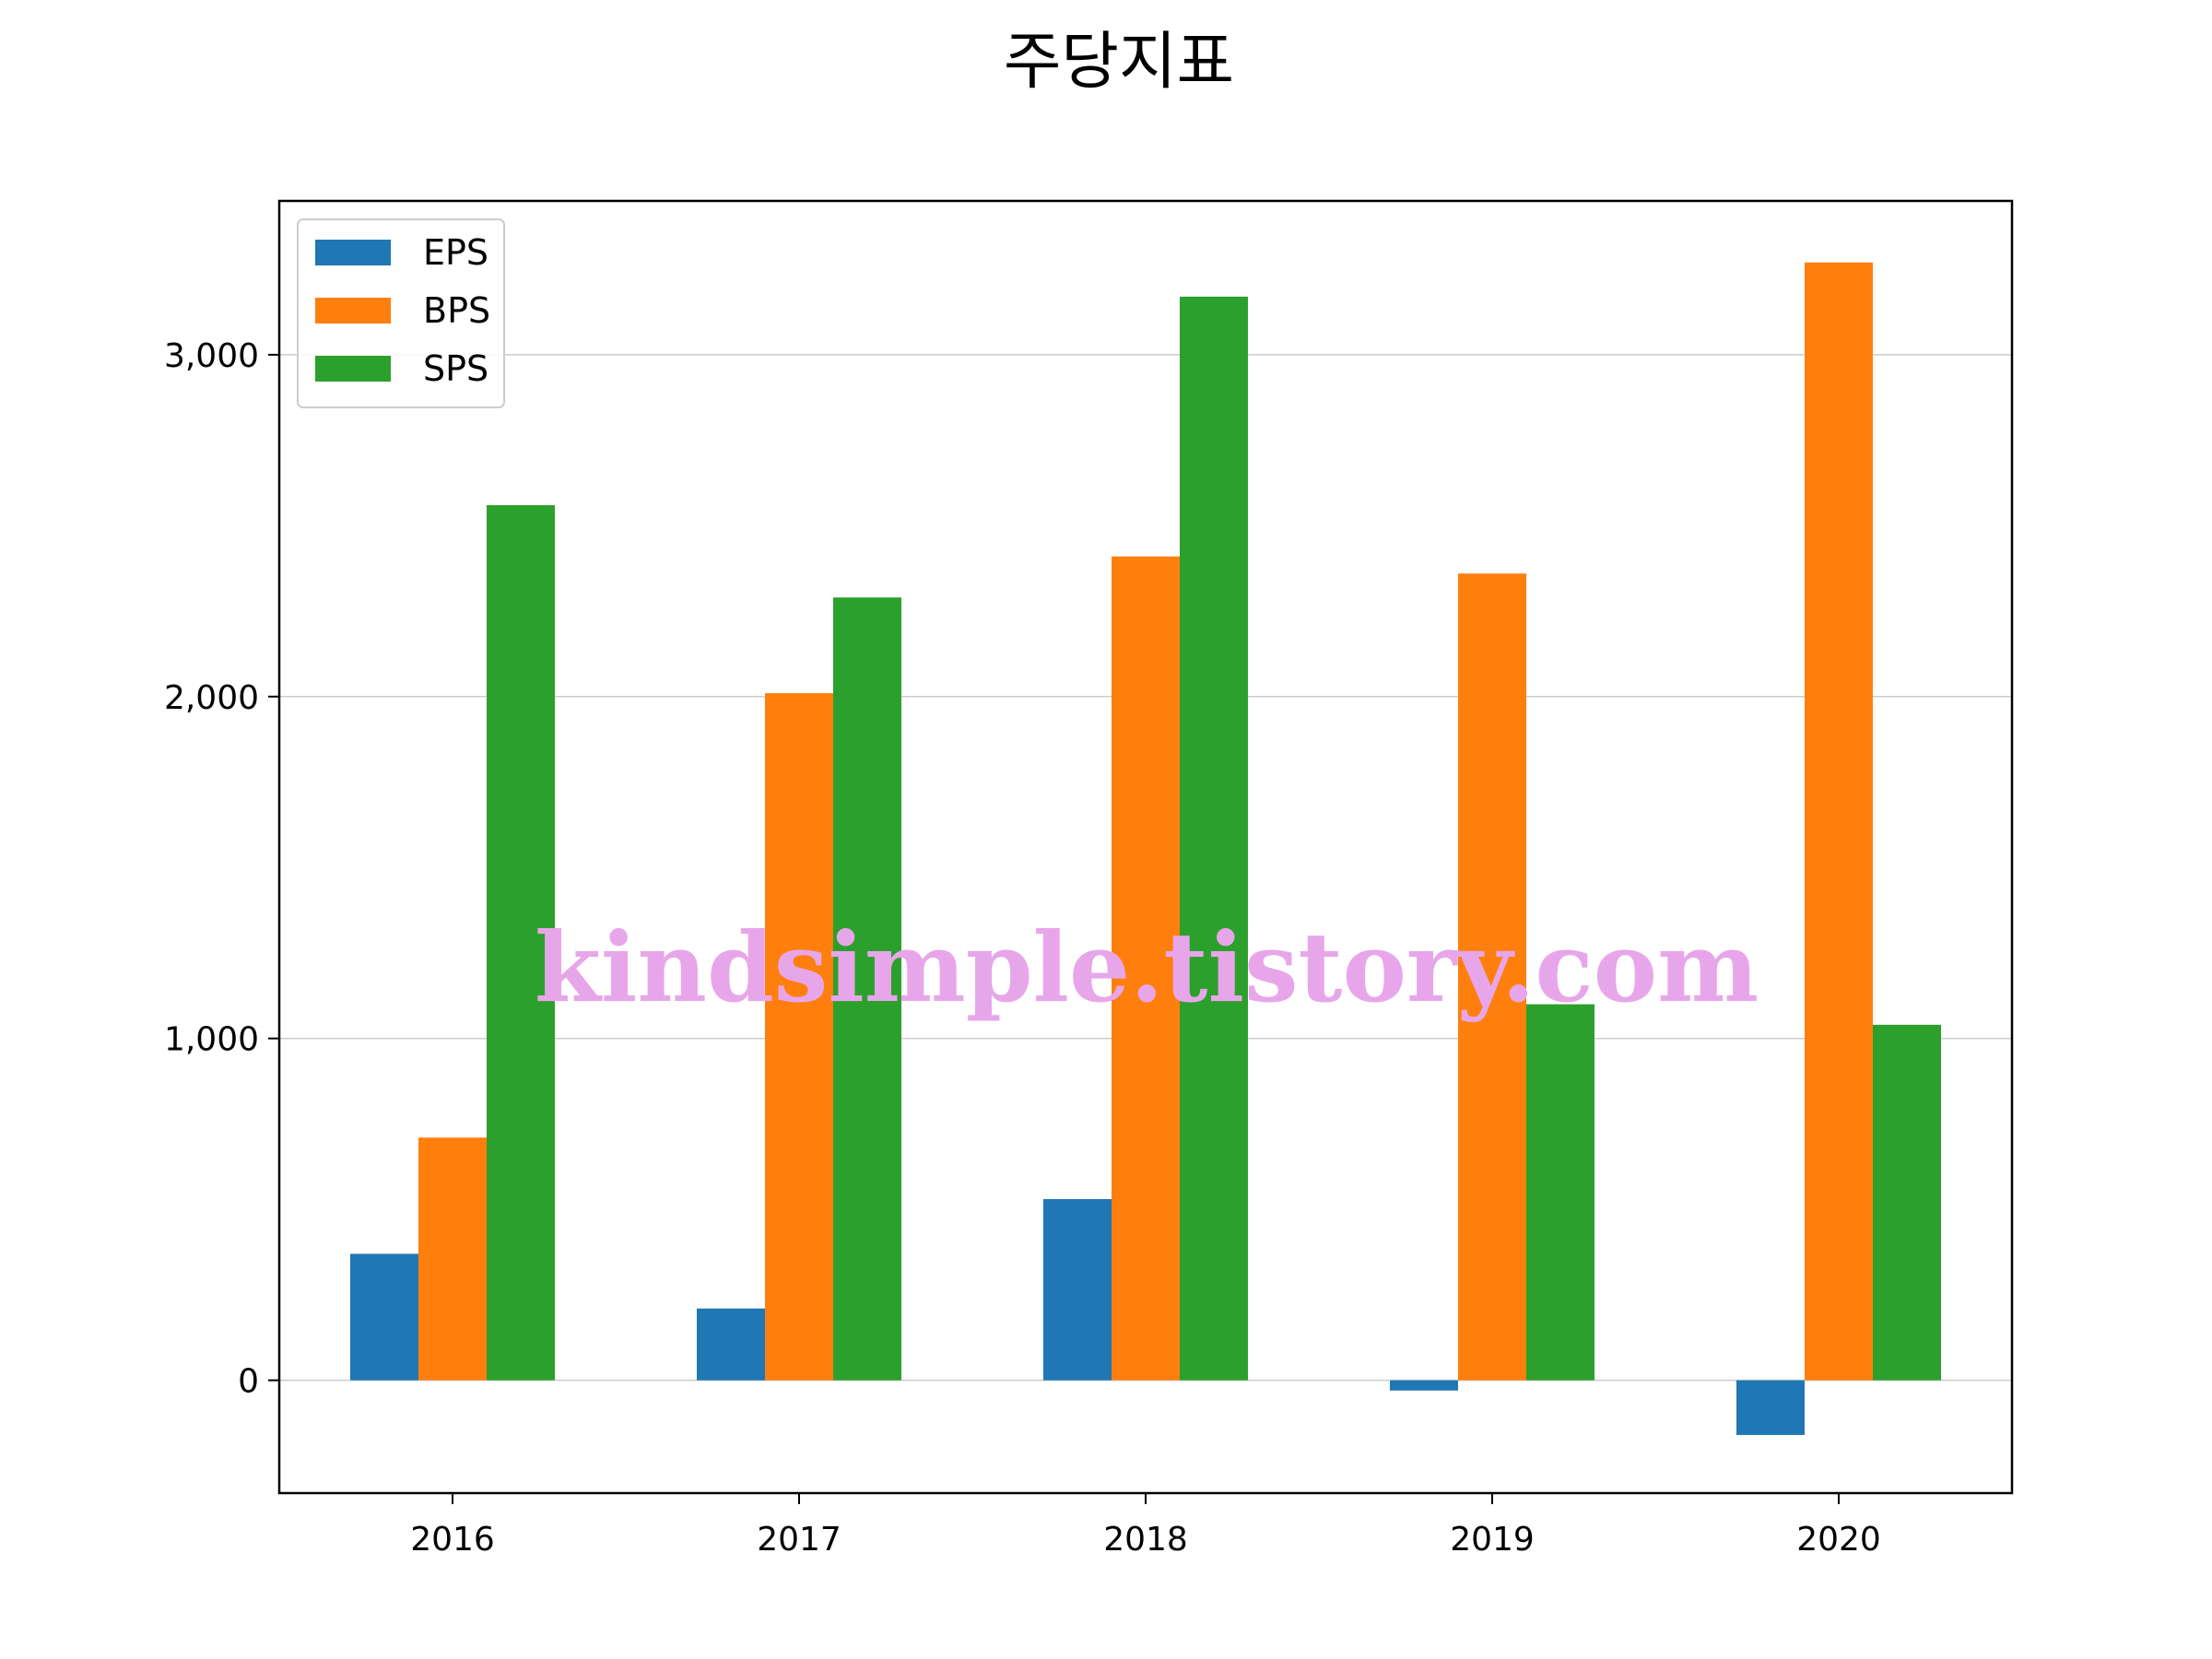  What do you see at coordinates (455, 252) in the screenshot?
I see `legend-label-eps: EPS` at bounding box center [455, 252].